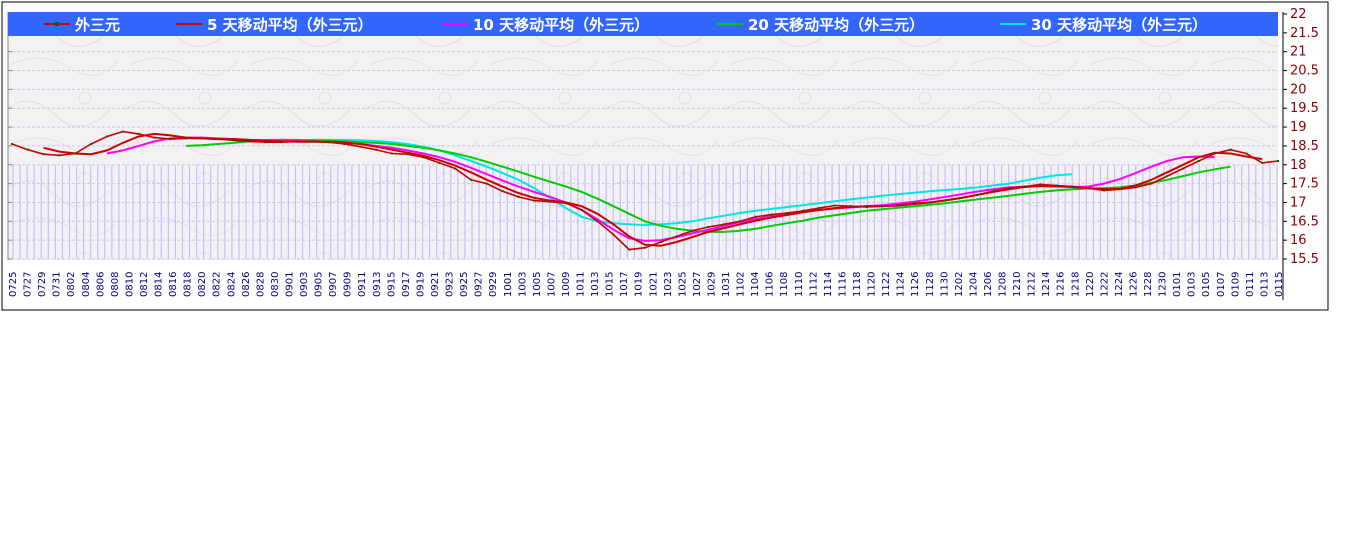 The image size is (1348, 541). Describe the element at coordinates (333, 284) in the screenshot. I see `x-tick-label: 0907` at that location.